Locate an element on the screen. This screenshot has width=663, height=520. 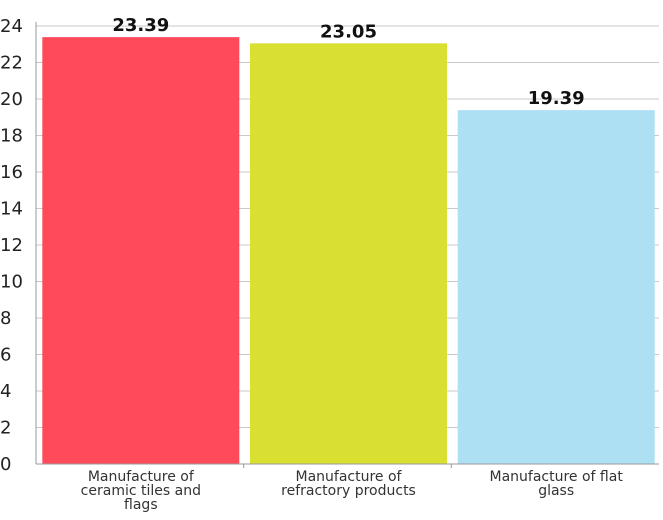
x-category-label-line: glass is located at coordinates (556, 491).